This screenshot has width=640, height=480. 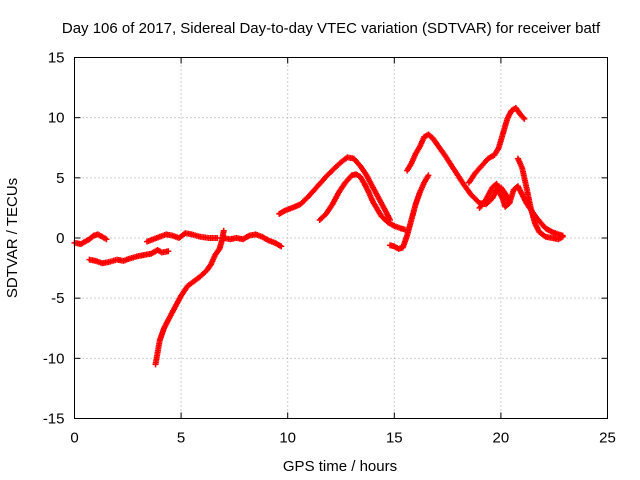 I want to click on y-axis-label: SDTVAR / TECUs, so click(x=12, y=238).